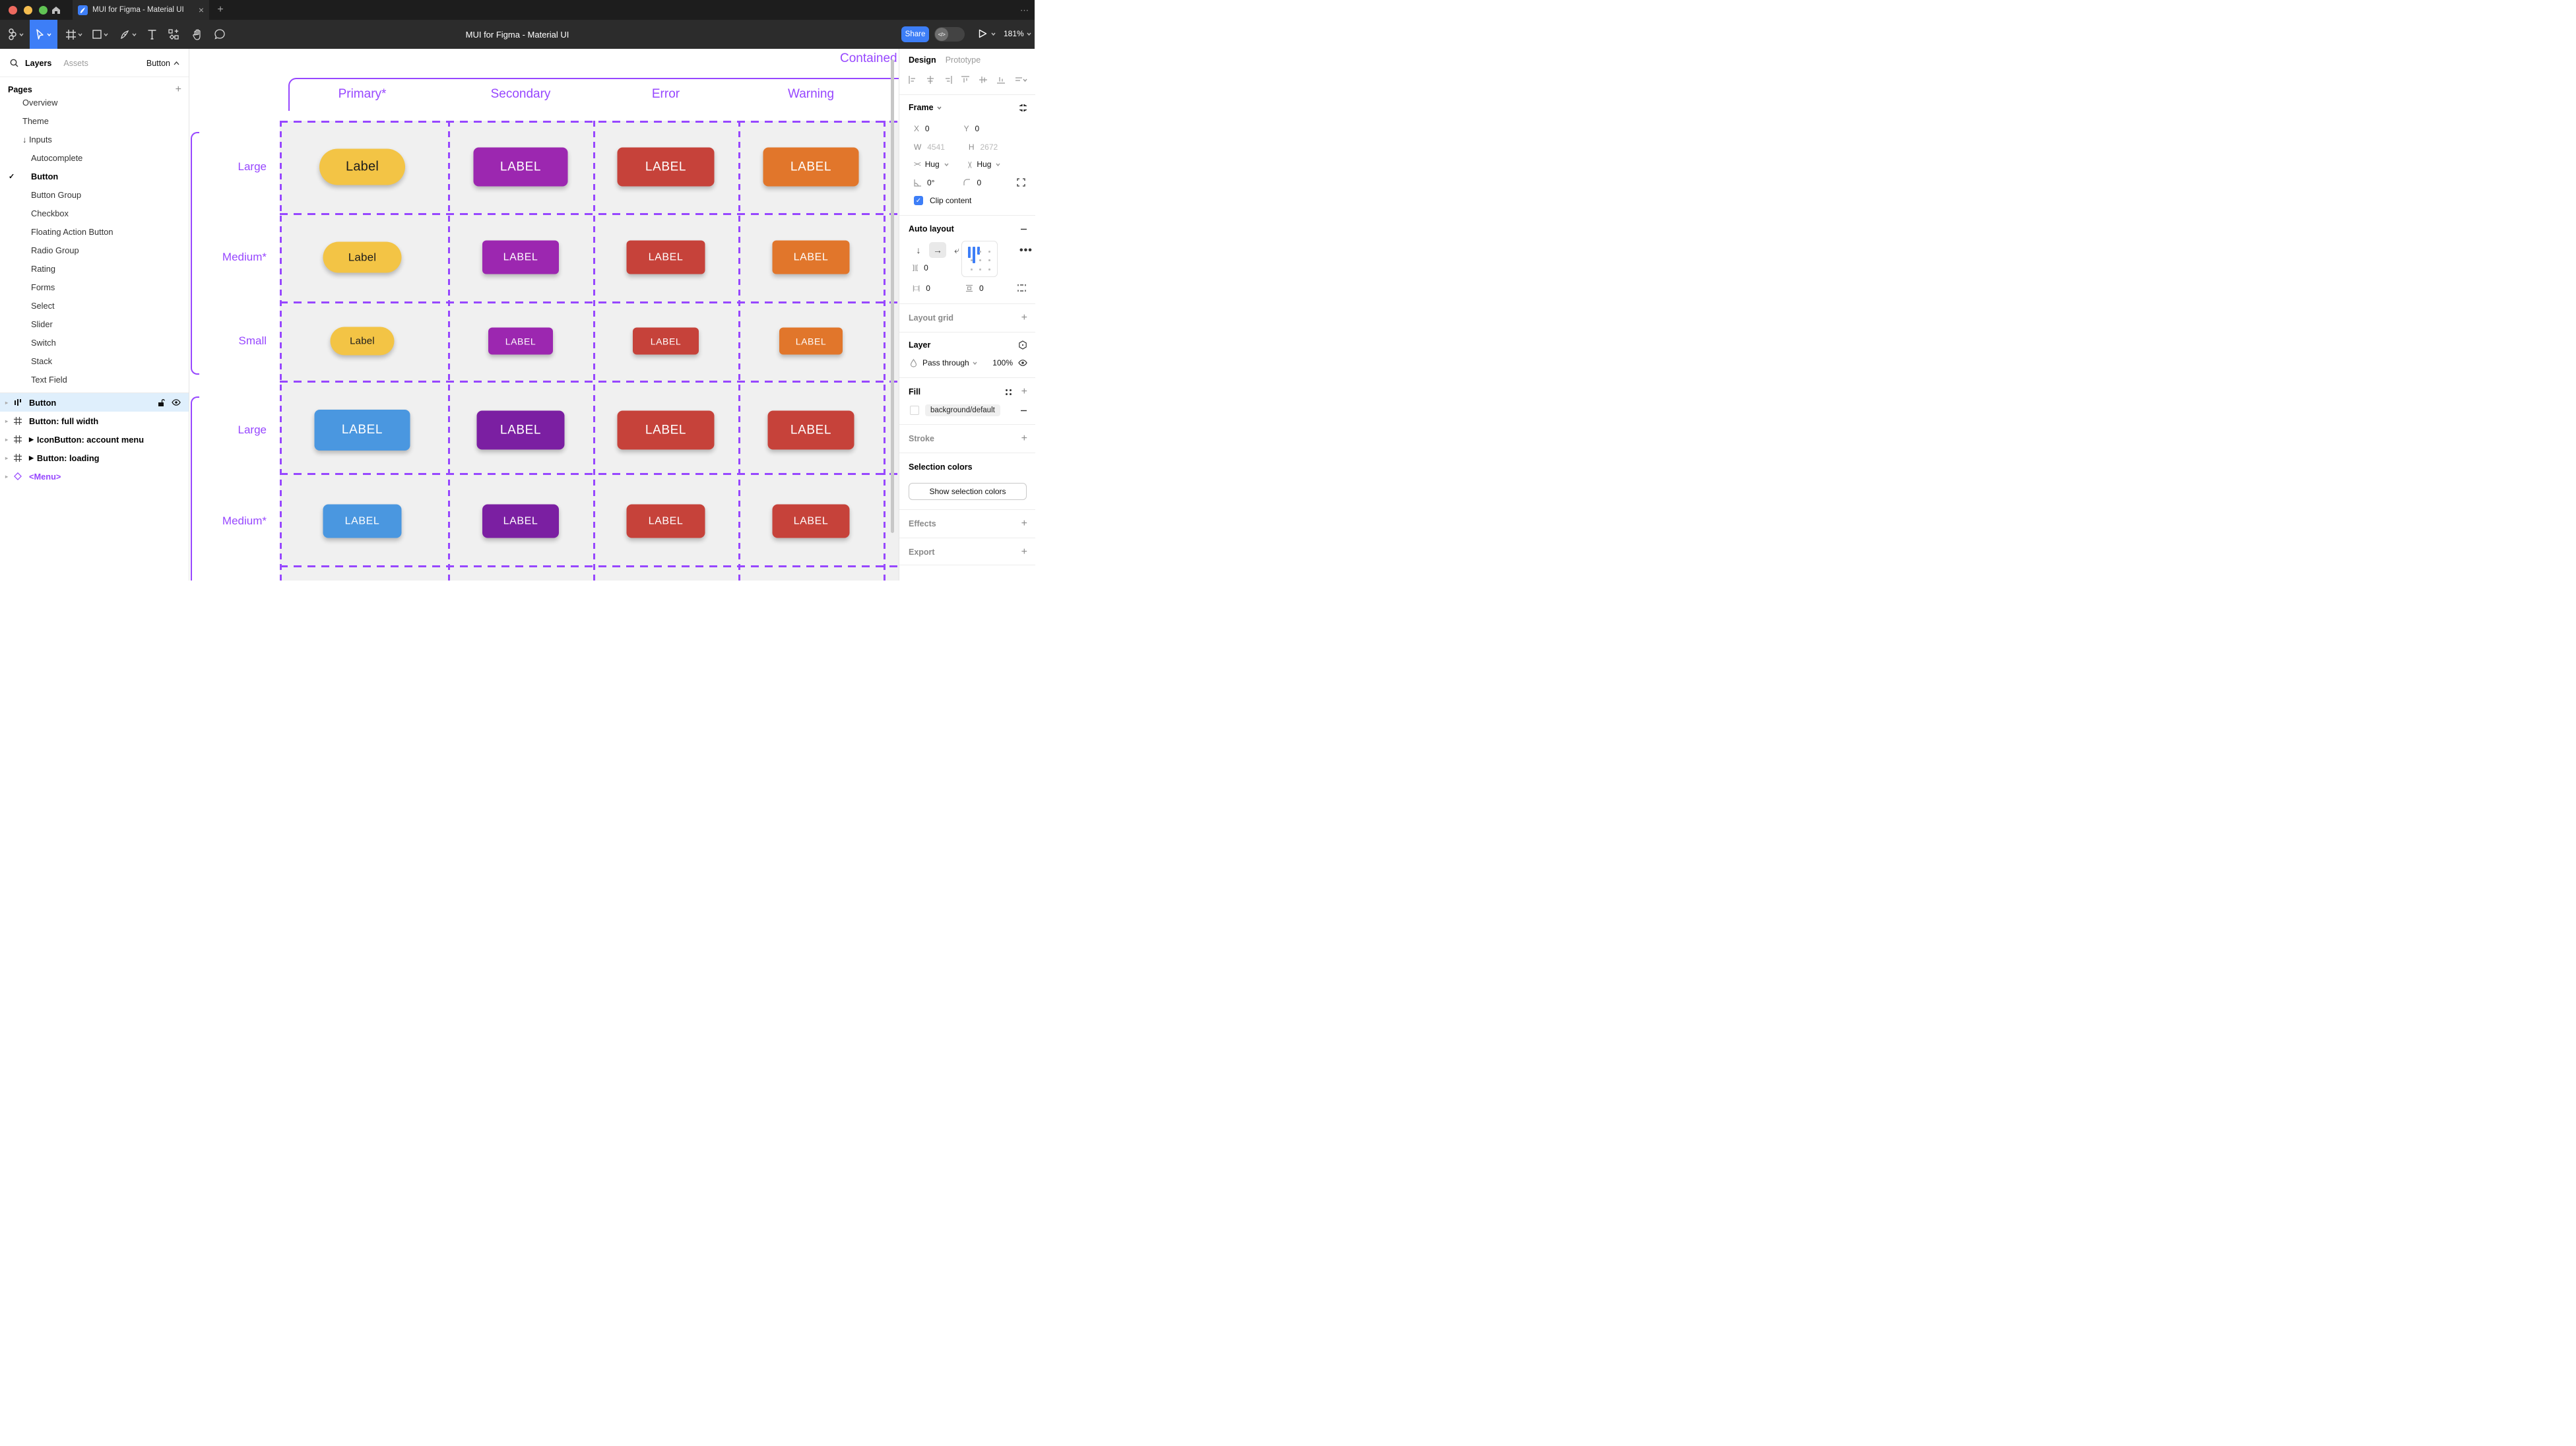 This screenshot has height=1446, width=2576. I want to click on sidebar-page-floating-action-button: Floating Action Button, so click(94, 231).